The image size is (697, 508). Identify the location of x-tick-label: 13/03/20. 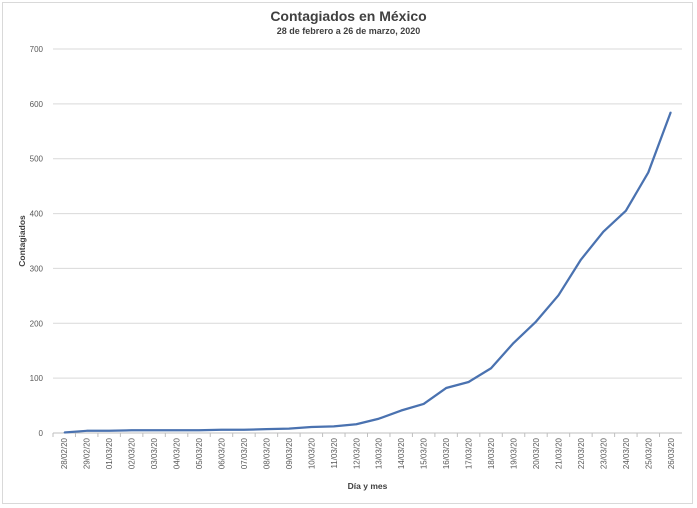
(379, 453).